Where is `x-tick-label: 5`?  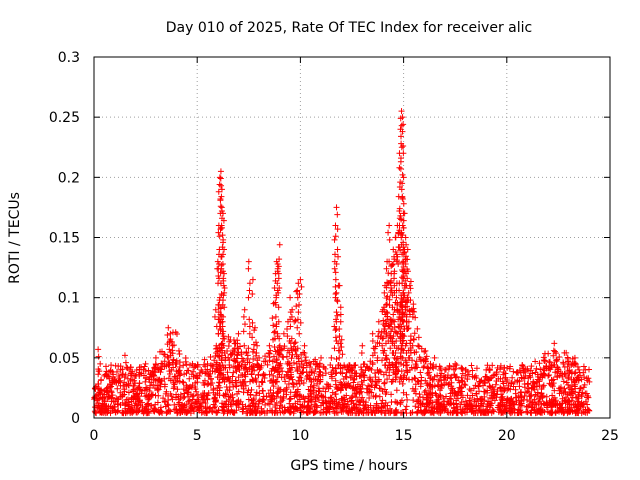 x-tick-label: 5 is located at coordinates (197, 436).